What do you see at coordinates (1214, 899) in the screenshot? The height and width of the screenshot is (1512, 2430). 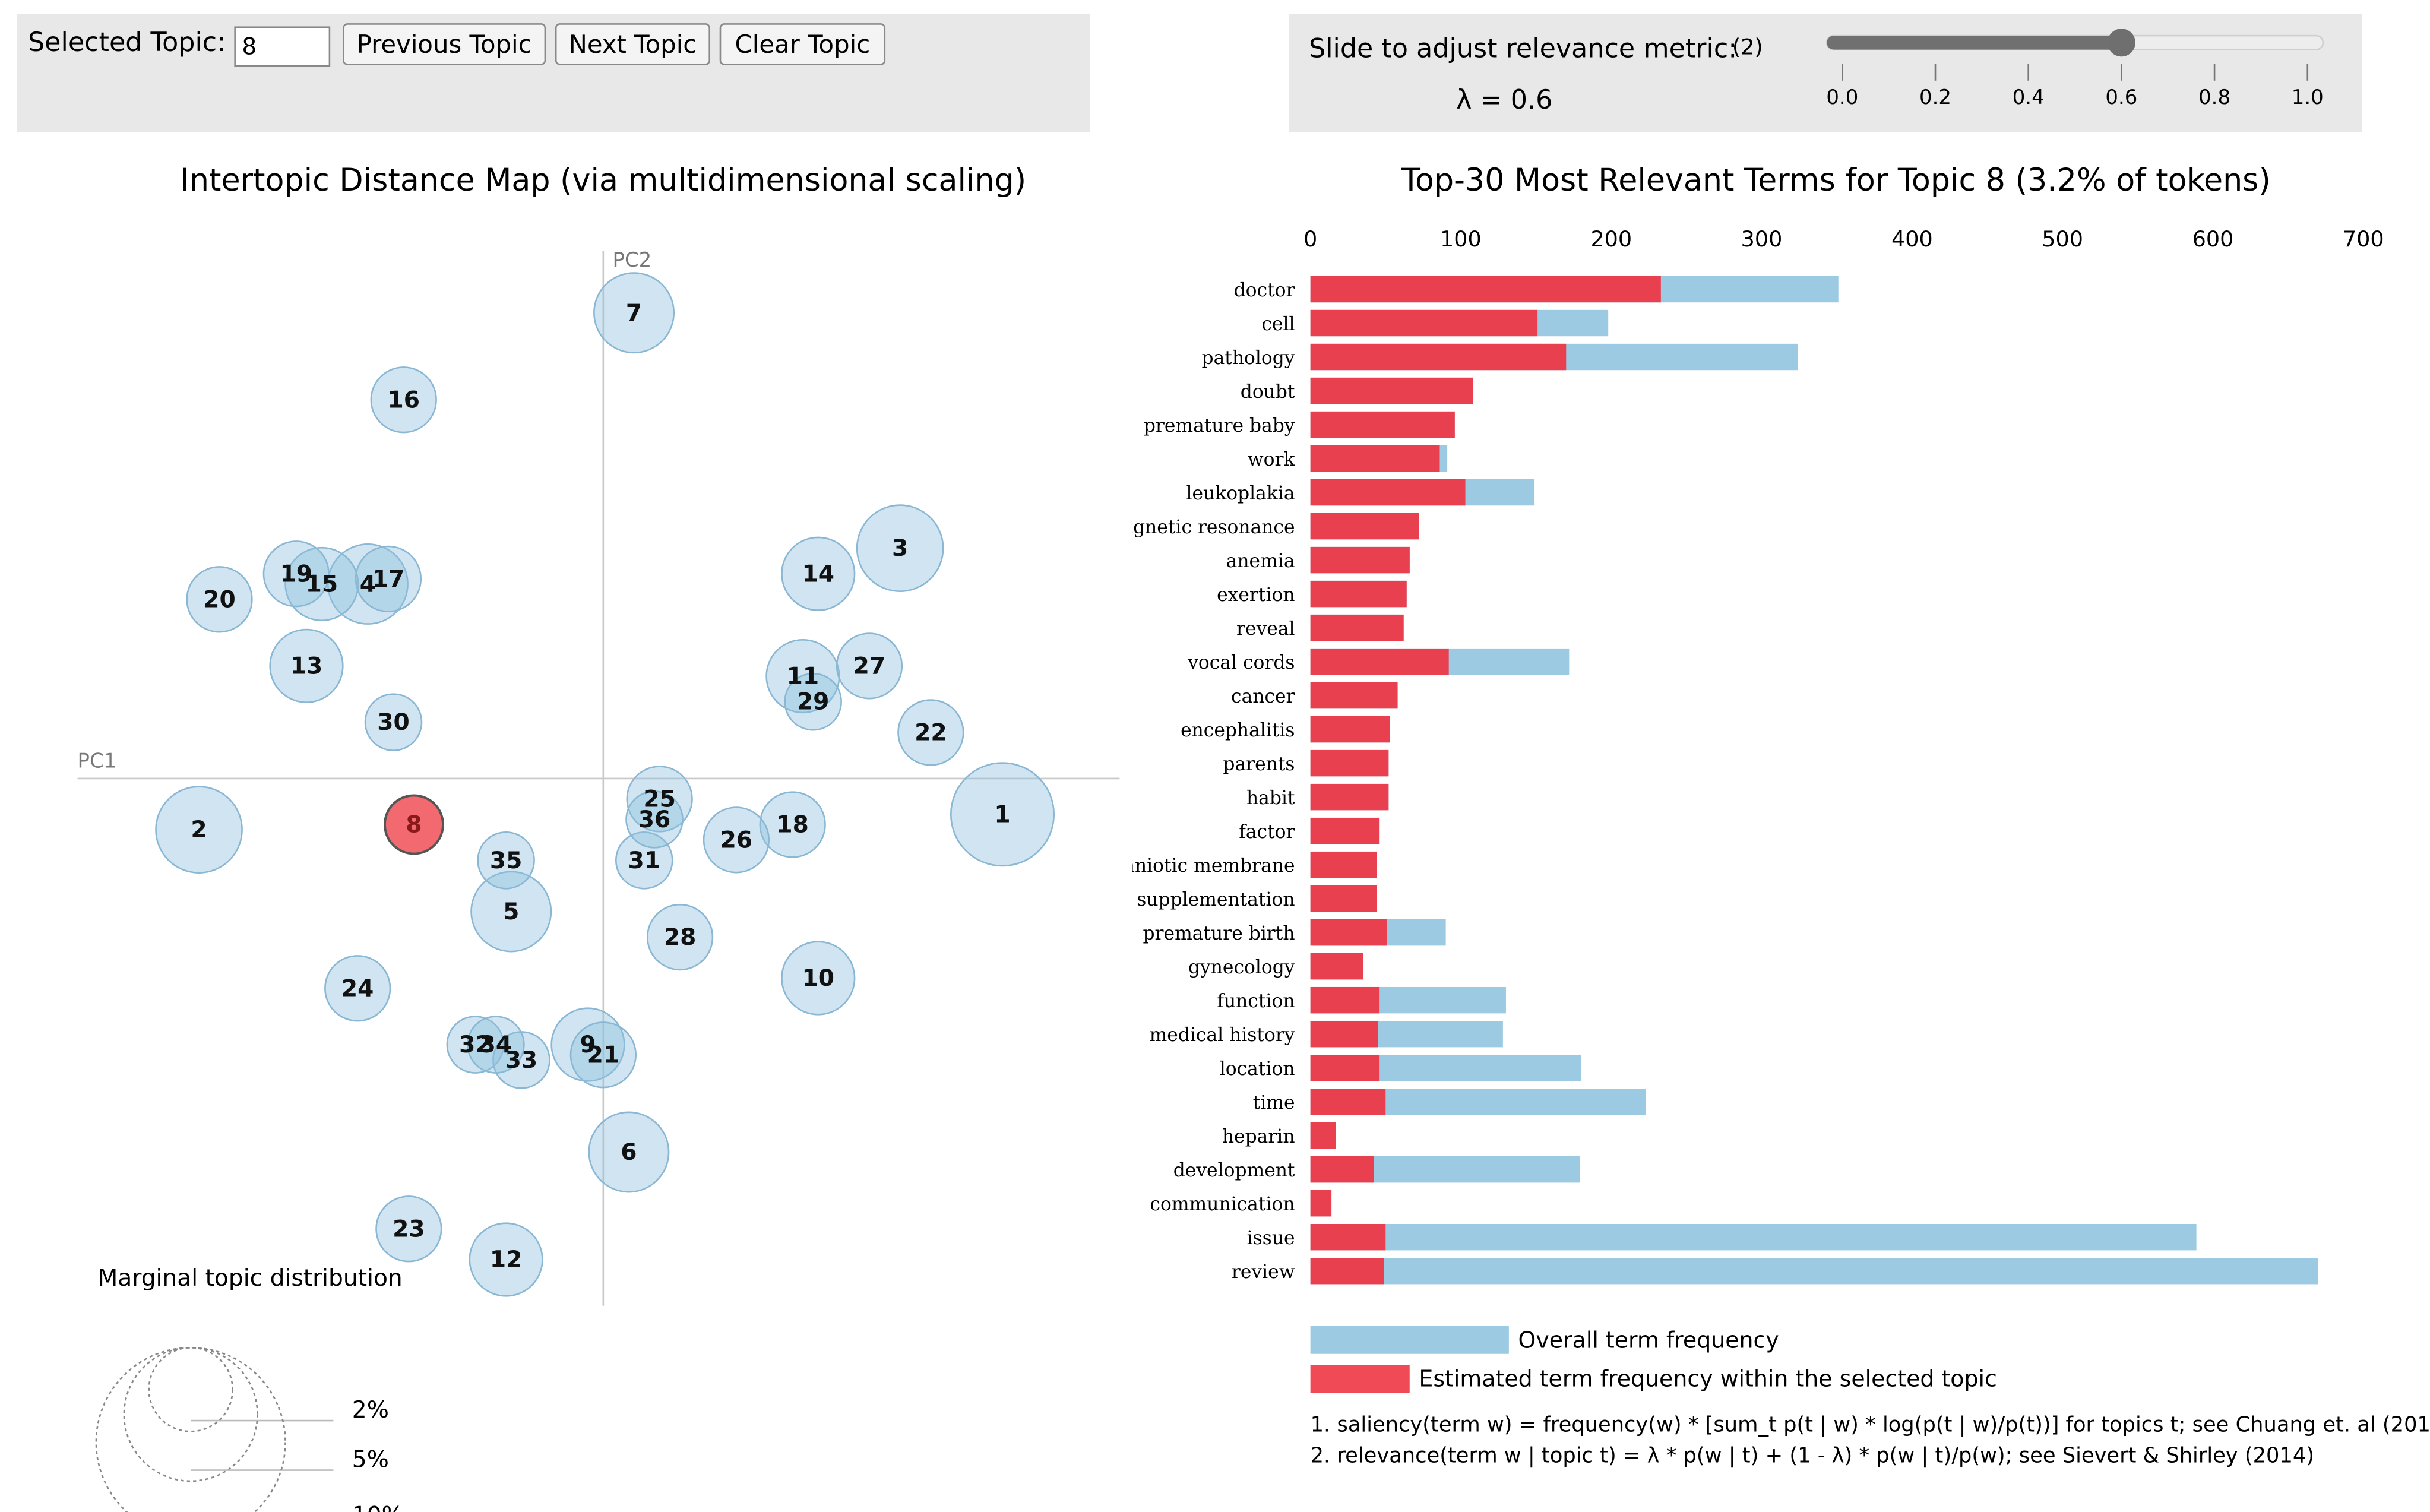 I see `term-label: iron supplementation` at bounding box center [1214, 899].